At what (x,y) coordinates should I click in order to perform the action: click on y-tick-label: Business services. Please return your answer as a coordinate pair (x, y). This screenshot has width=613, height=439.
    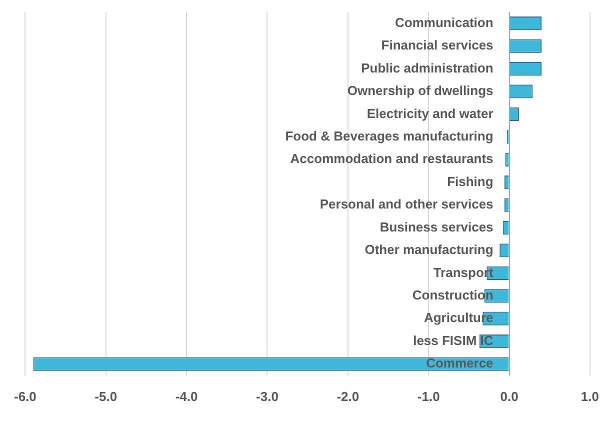
    Looking at the image, I should click on (437, 226).